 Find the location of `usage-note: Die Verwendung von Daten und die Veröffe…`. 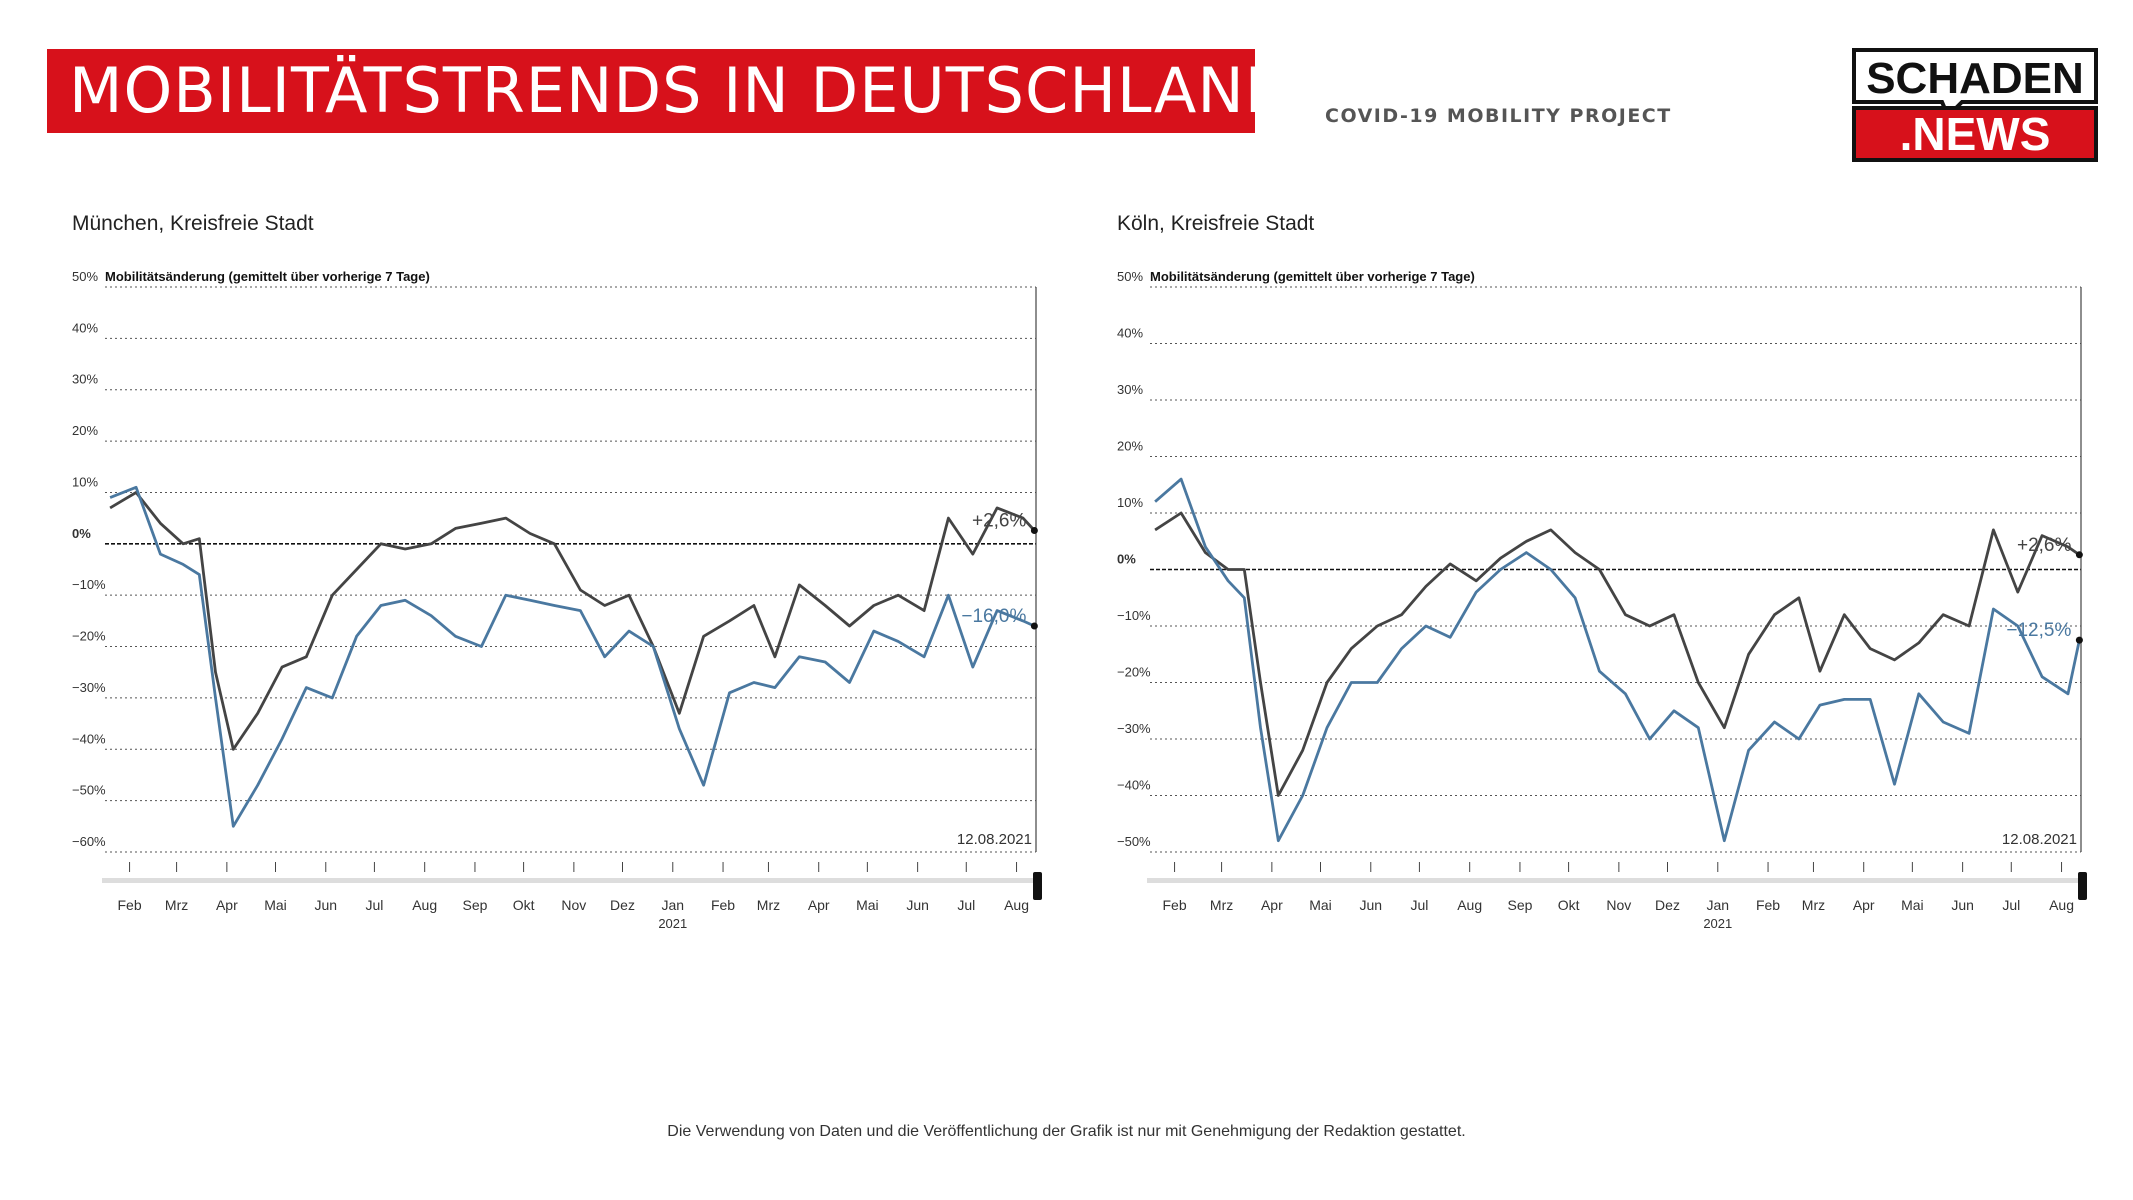

usage-note: Die Verwendung von Daten und die Veröffe… is located at coordinates (1066, 1131).